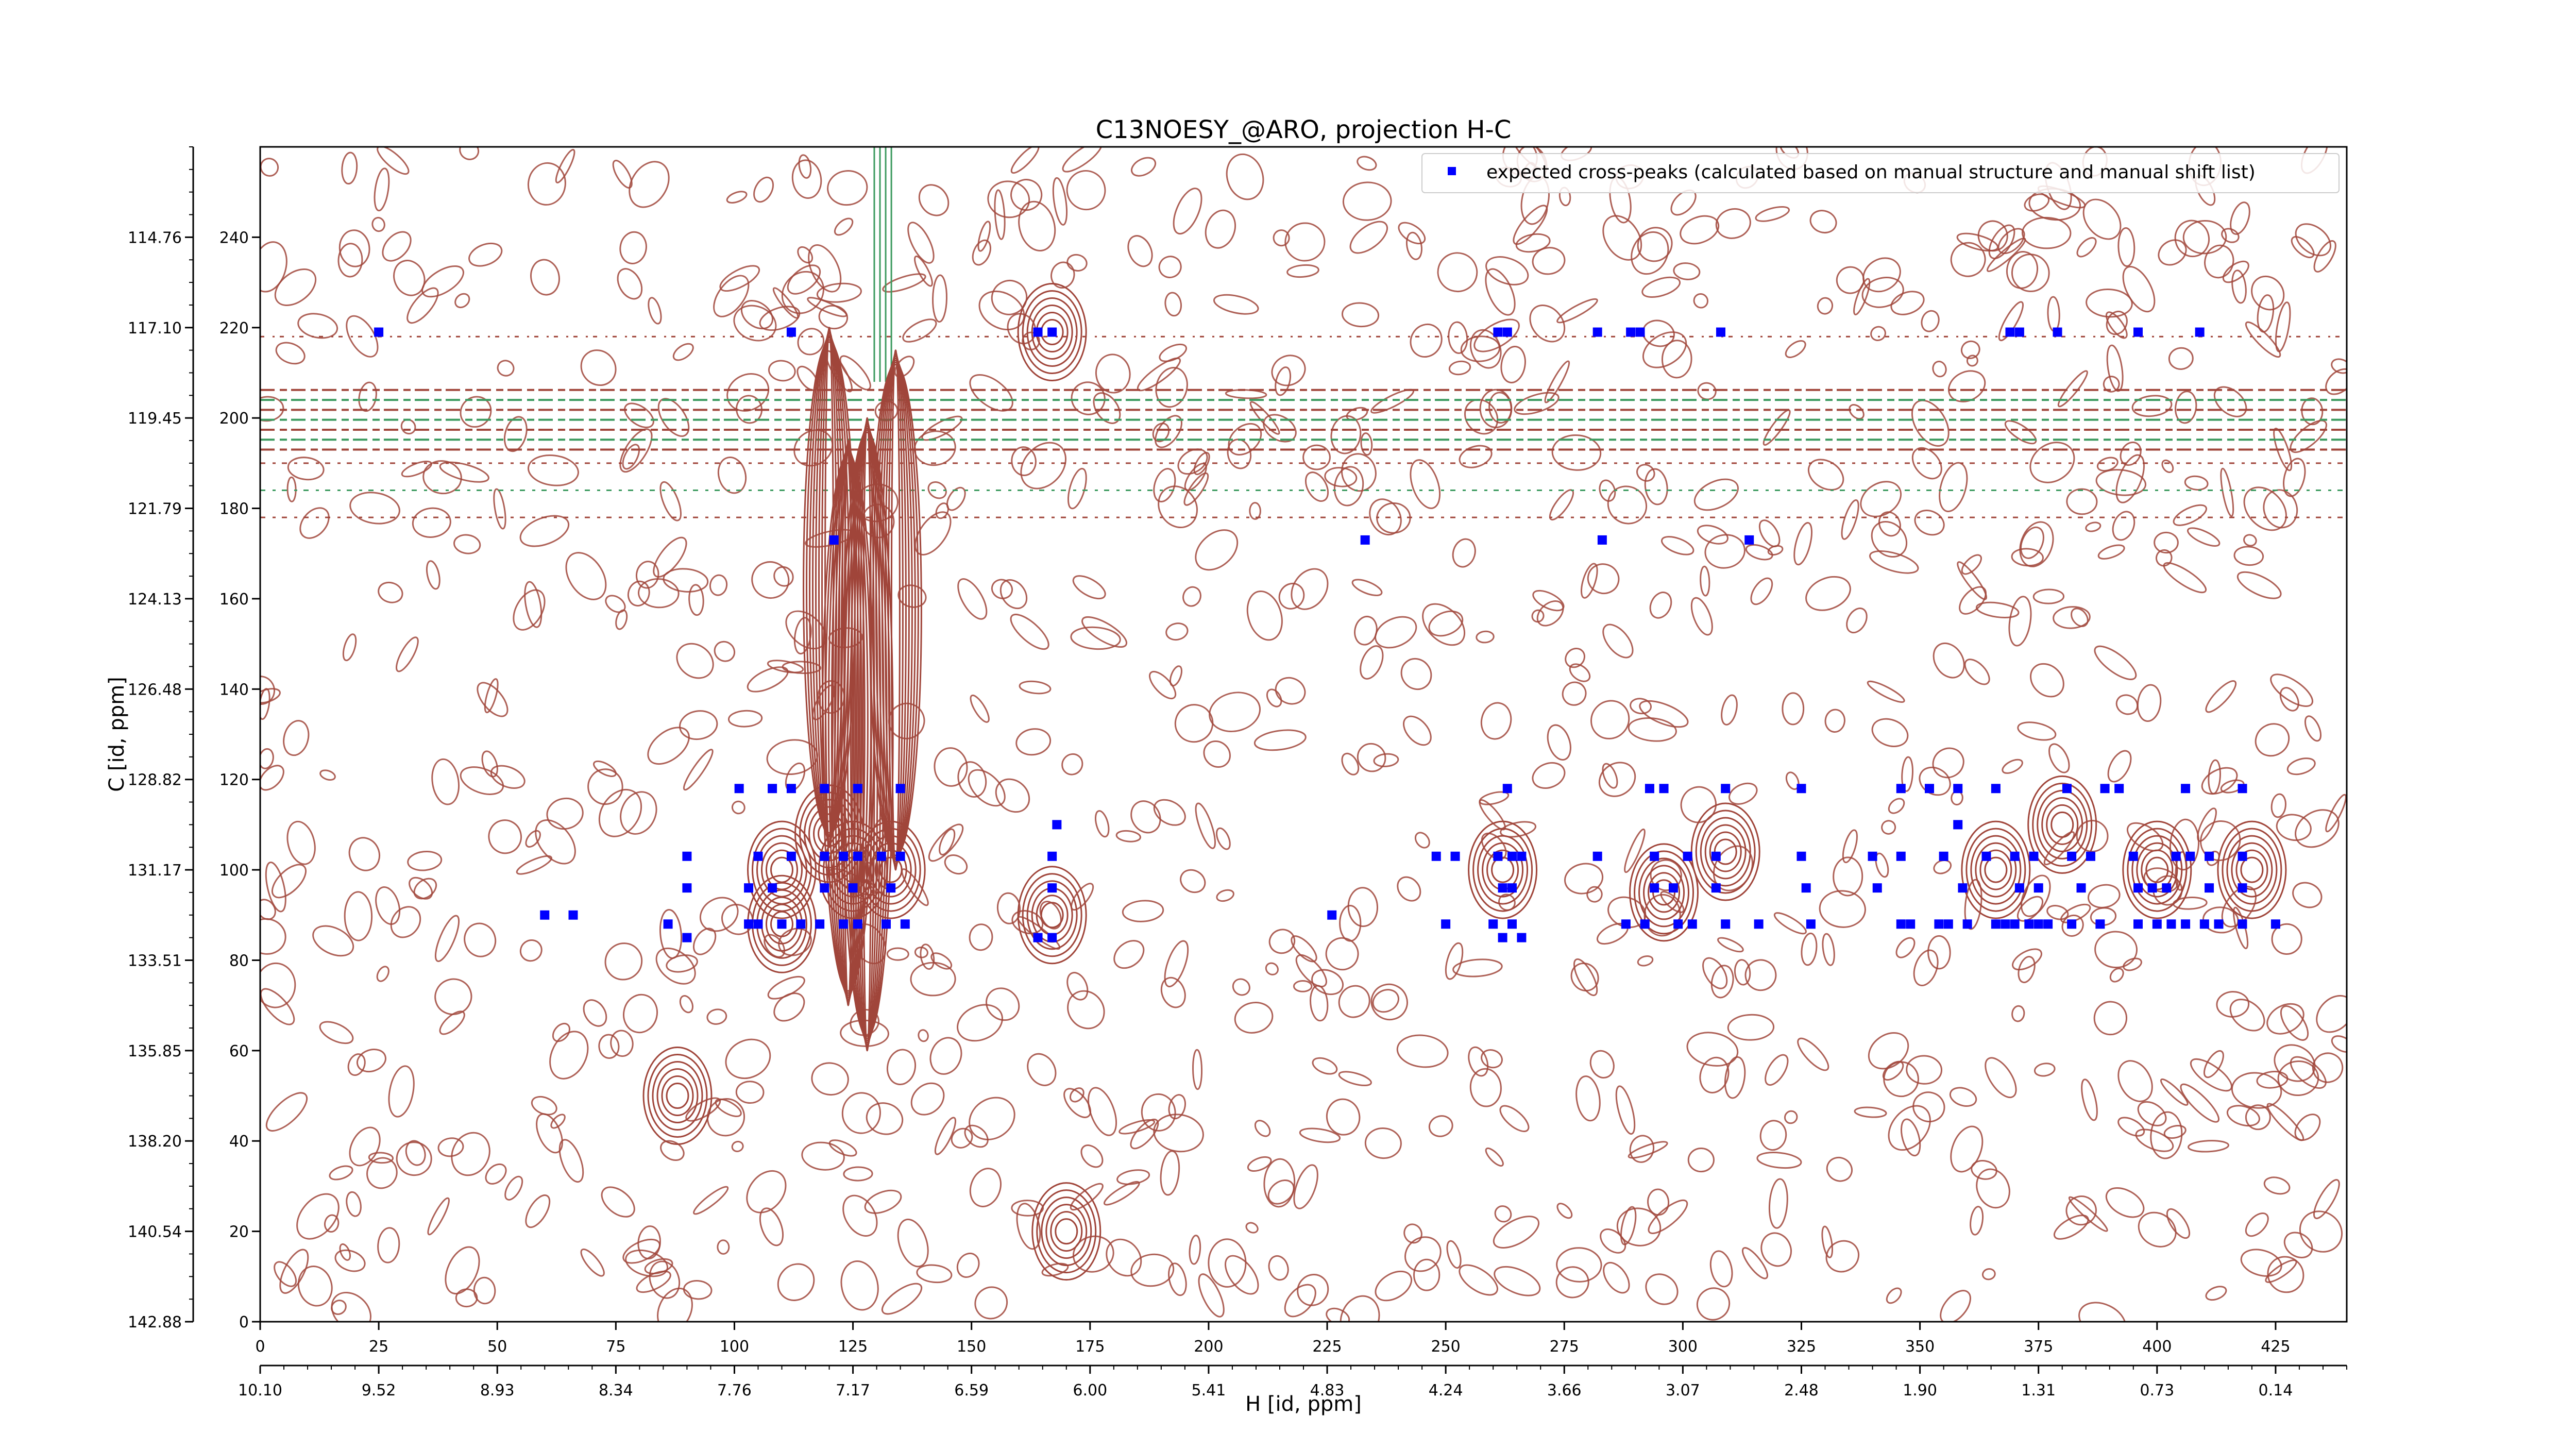 The image size is (2576, 1449). What do you see at coordinates (155, 238) in the screenshot?
I see `y-ppm-tick-label: 114.76` at bounding box center [155, 238].